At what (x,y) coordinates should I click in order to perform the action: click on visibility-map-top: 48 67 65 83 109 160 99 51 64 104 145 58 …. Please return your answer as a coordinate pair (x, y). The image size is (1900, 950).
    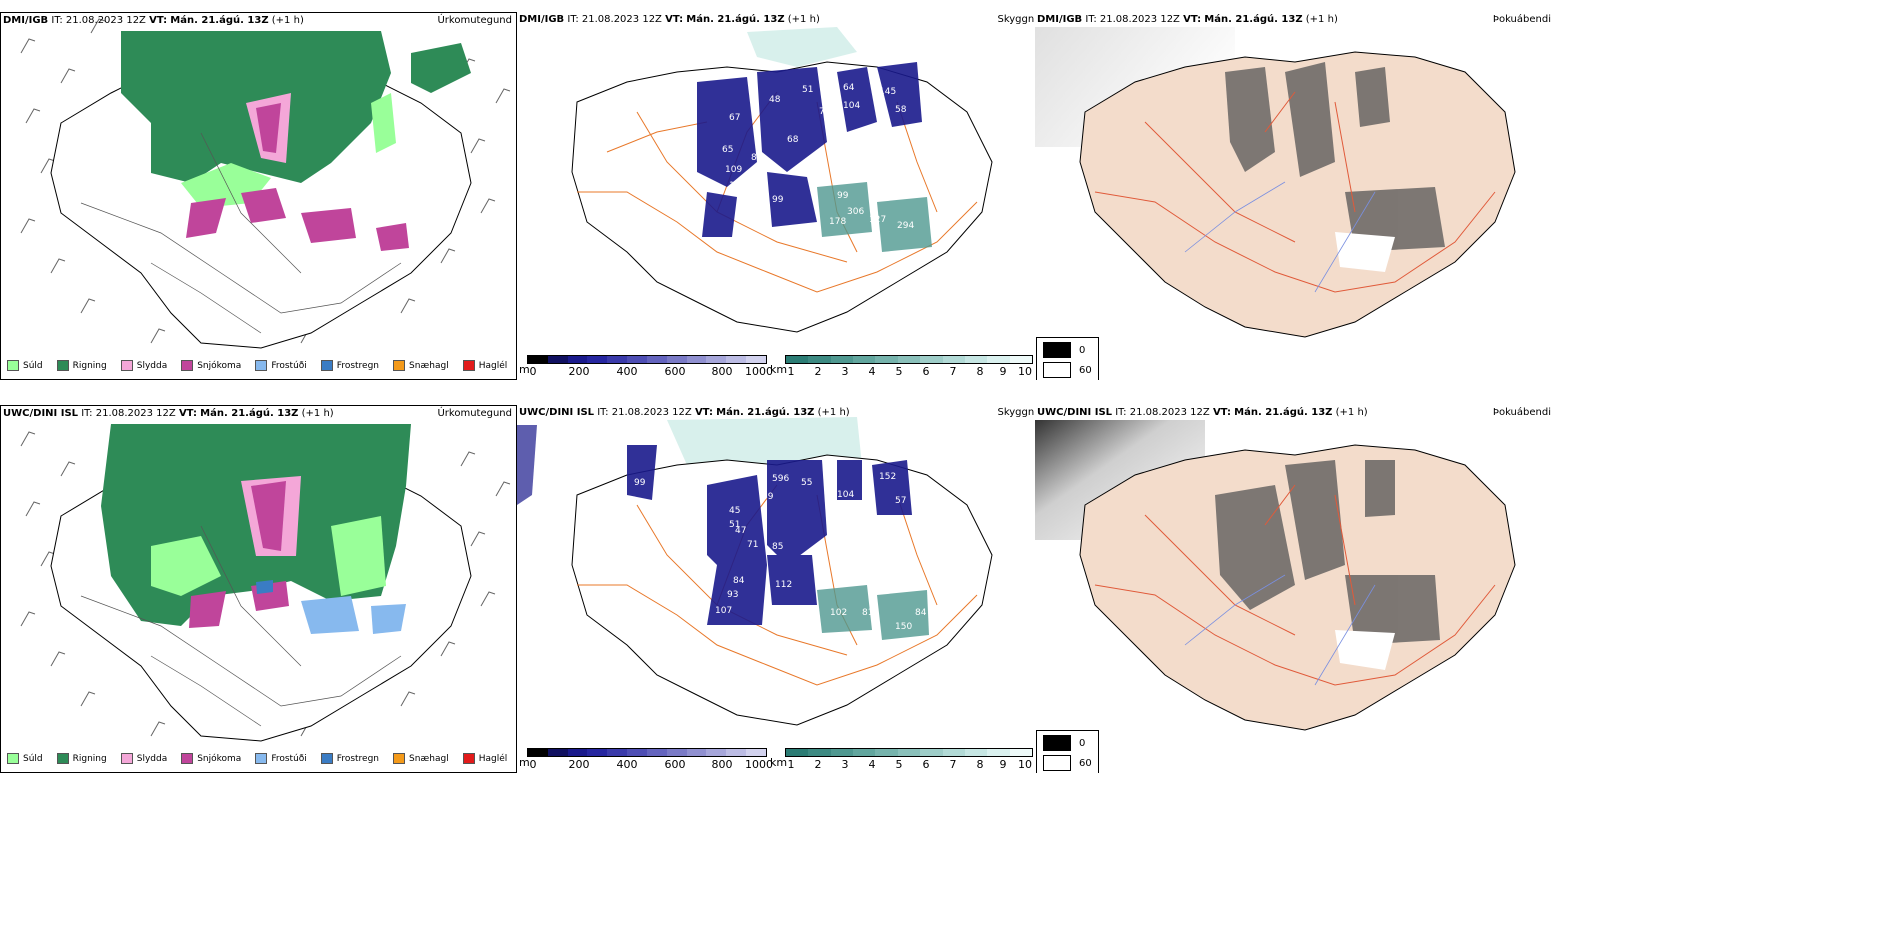
    Looking at the image, I should click on (782, 180).